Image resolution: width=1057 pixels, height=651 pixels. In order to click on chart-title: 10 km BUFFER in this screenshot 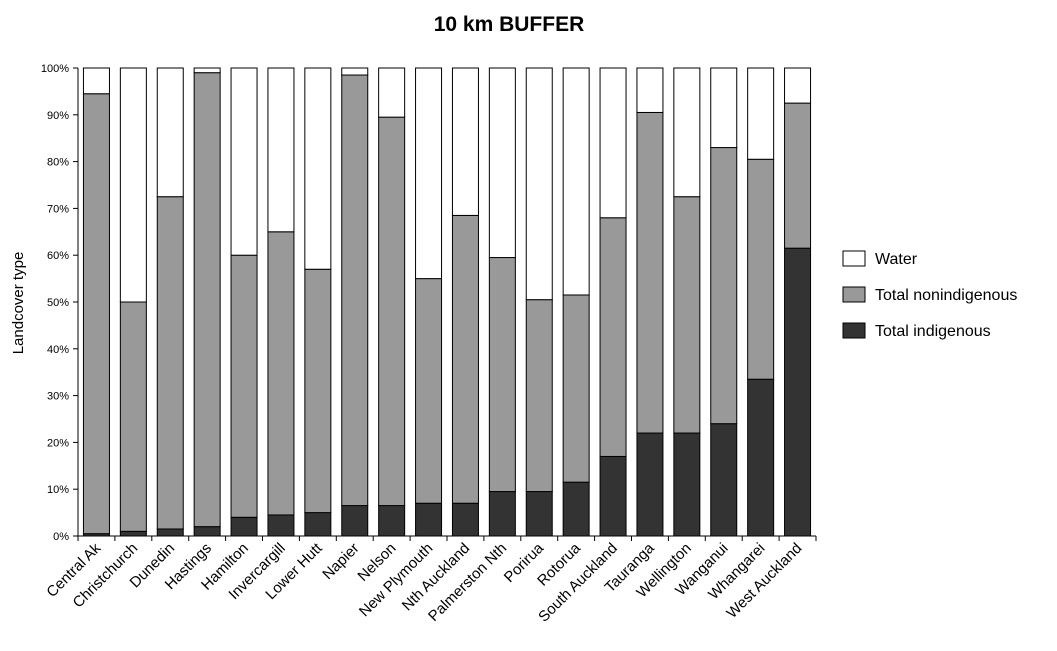, I will do `click(509, 24)`.